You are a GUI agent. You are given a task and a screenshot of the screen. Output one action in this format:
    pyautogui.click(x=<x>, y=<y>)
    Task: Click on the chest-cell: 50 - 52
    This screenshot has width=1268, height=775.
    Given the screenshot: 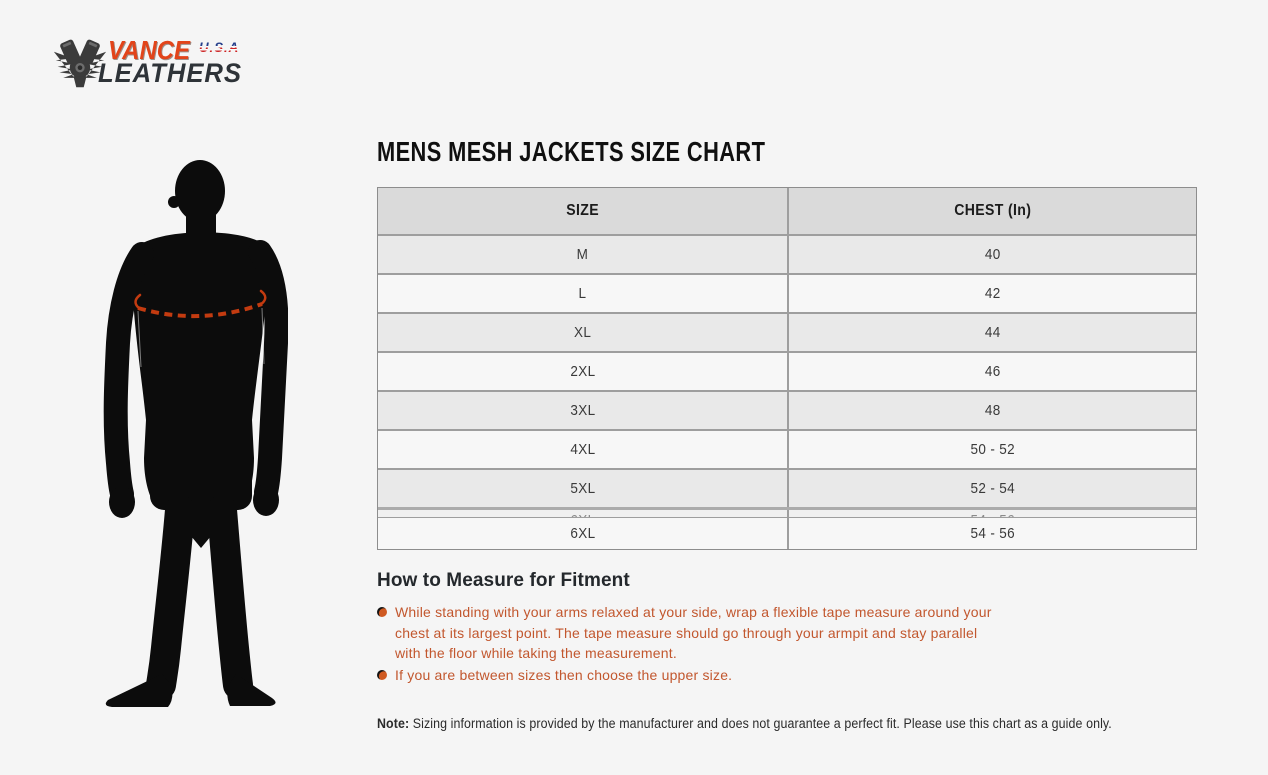 What is the action you would take?
    pyautogui.click(x=991, y=449)
    